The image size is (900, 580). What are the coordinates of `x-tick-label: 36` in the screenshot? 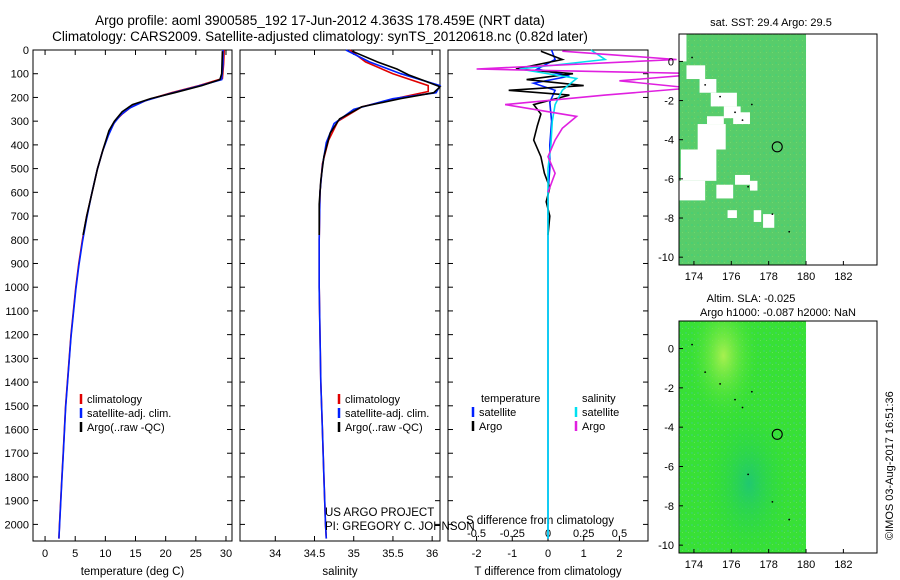 It's located at (432, 554).